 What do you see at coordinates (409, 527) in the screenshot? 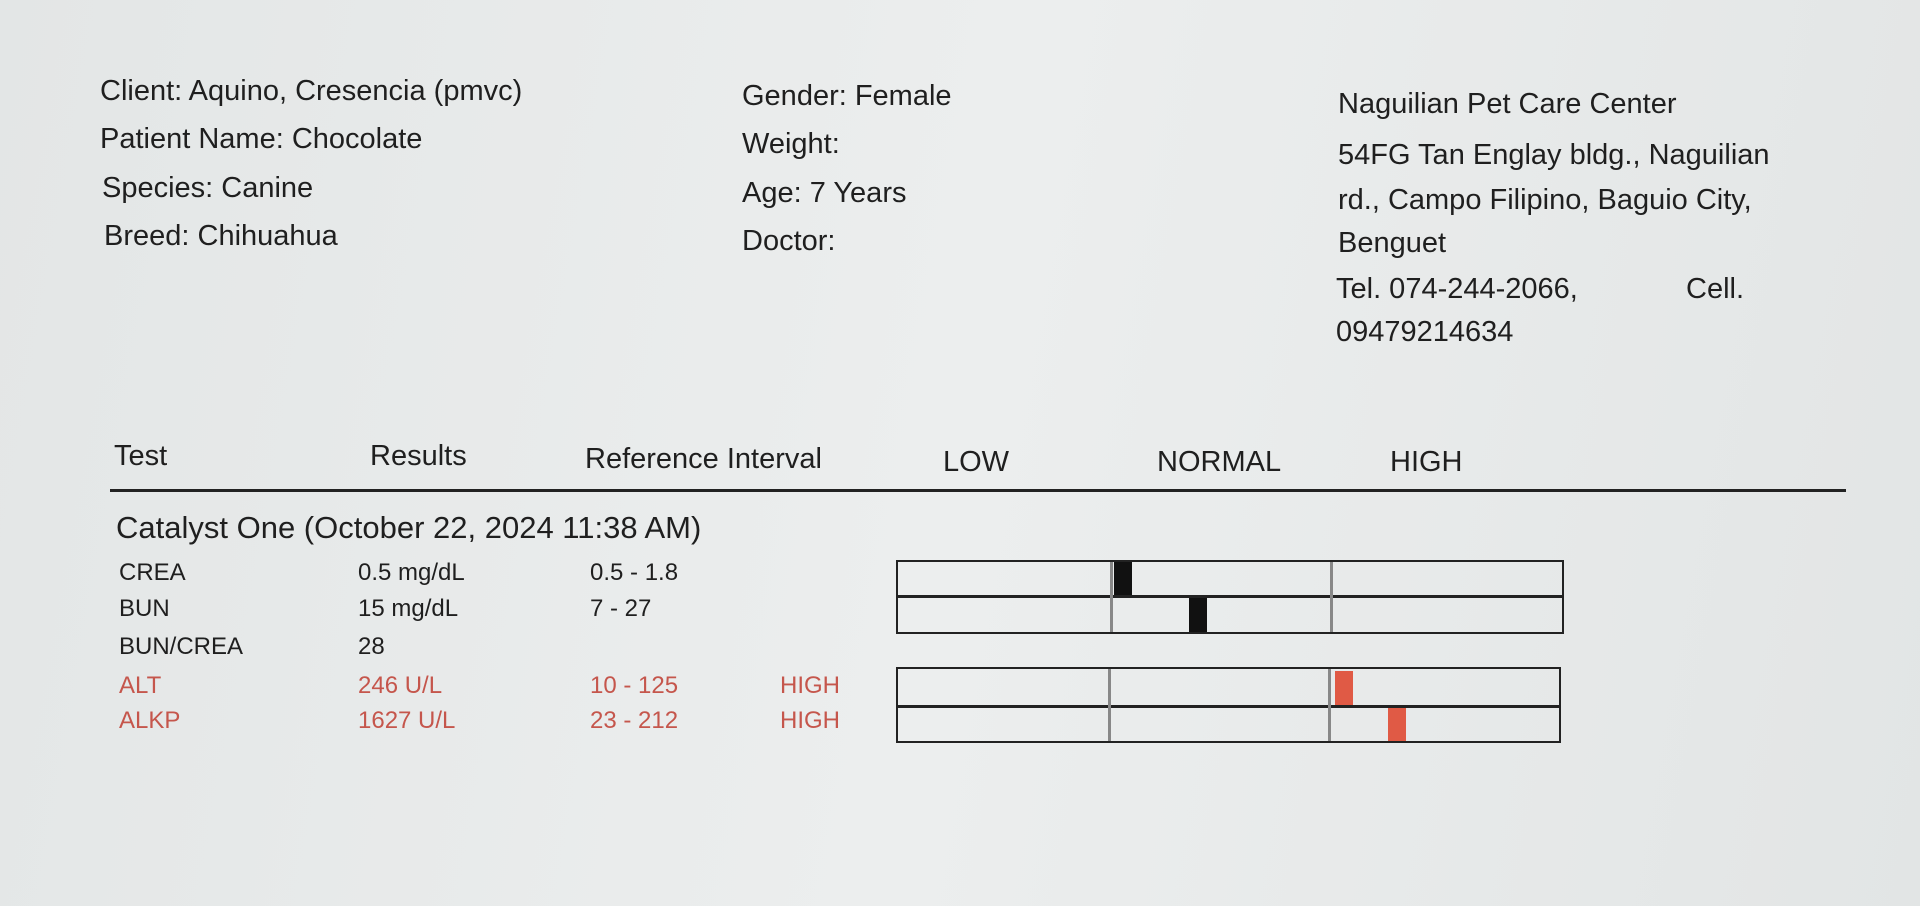
I see `section-title: Catalyst One (October 22, 2024 11:38 AM)` at bounding box center [409, 527].